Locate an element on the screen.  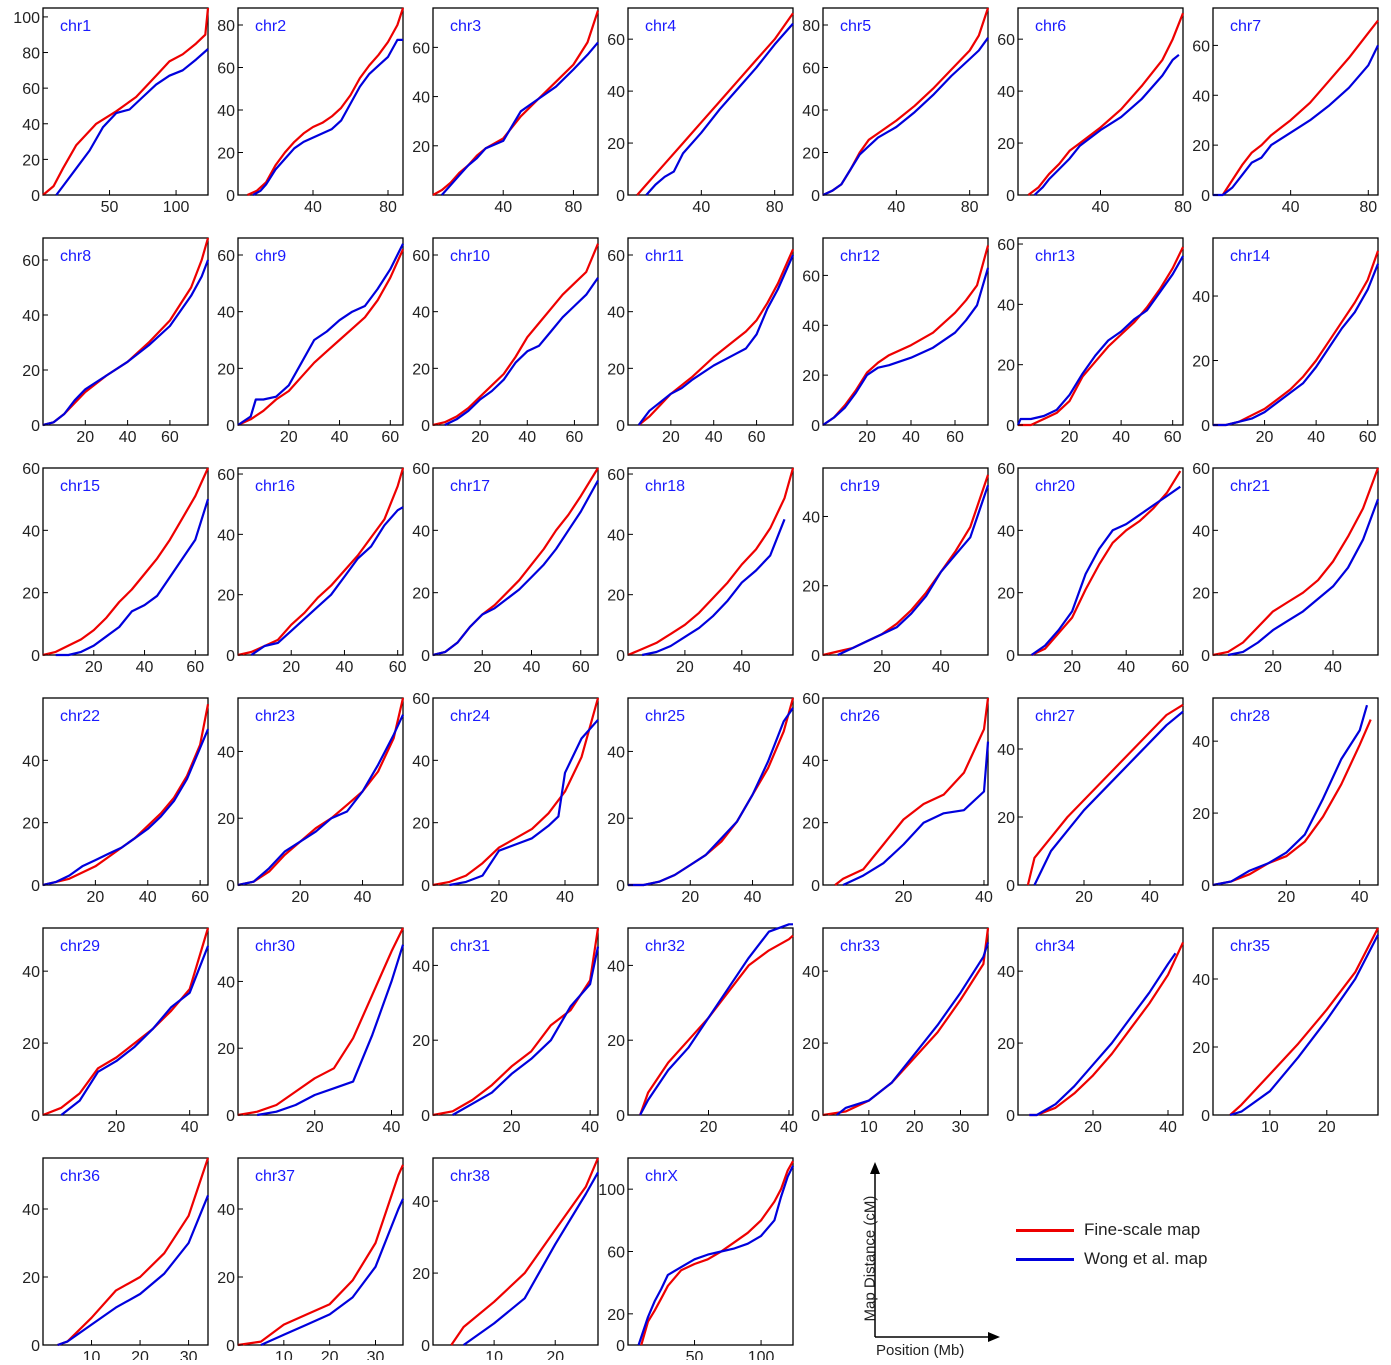
x-tick-label: 10 is located at coordinates (869, 1127).